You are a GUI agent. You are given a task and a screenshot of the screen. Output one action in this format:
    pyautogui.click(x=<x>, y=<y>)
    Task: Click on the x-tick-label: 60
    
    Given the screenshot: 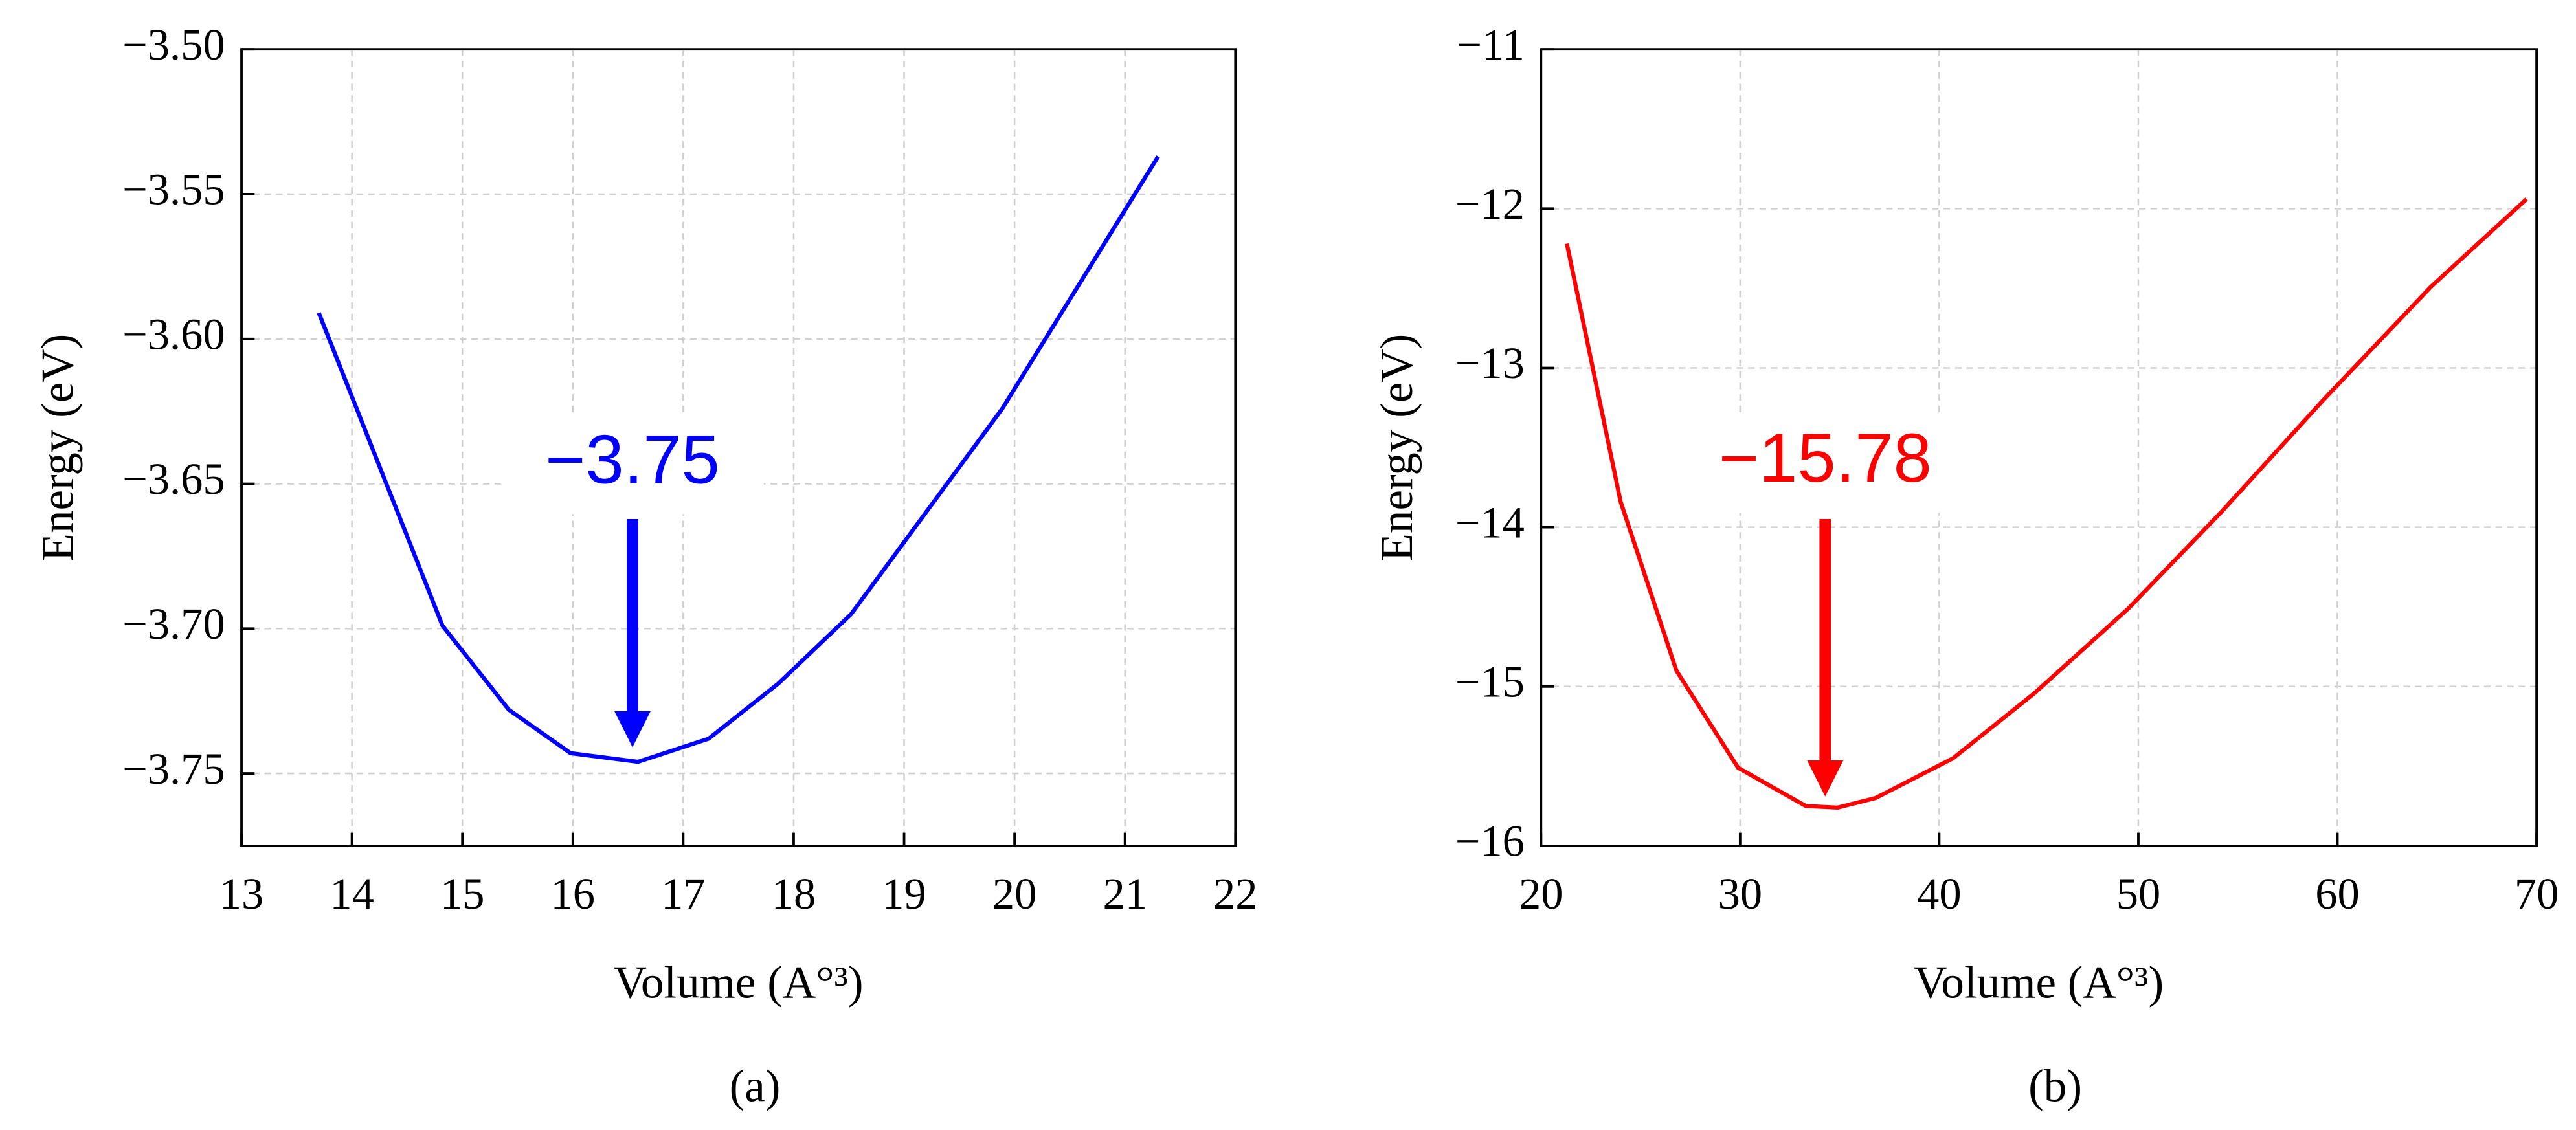 What is the action you would take?
    pyautogui.click(x=2338, y=893)
    